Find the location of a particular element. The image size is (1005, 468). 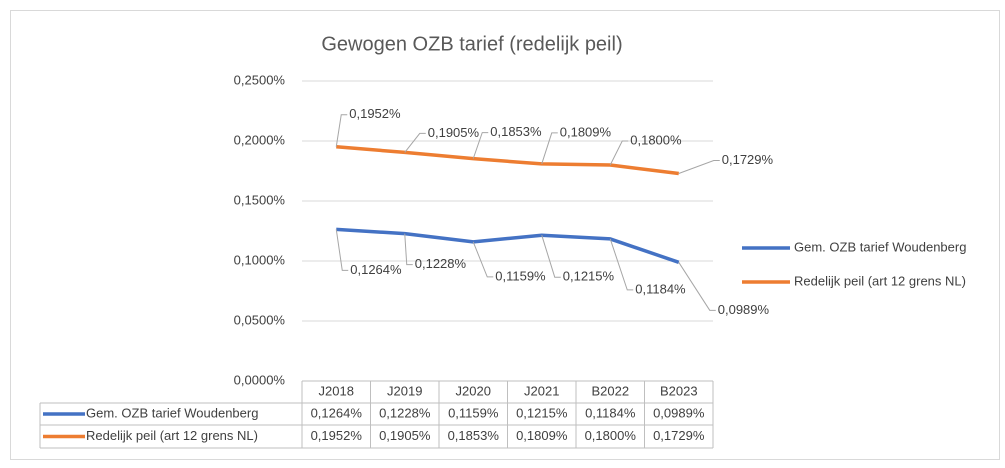

table-cell: 0,1264% is located at coordinates (337, 412).